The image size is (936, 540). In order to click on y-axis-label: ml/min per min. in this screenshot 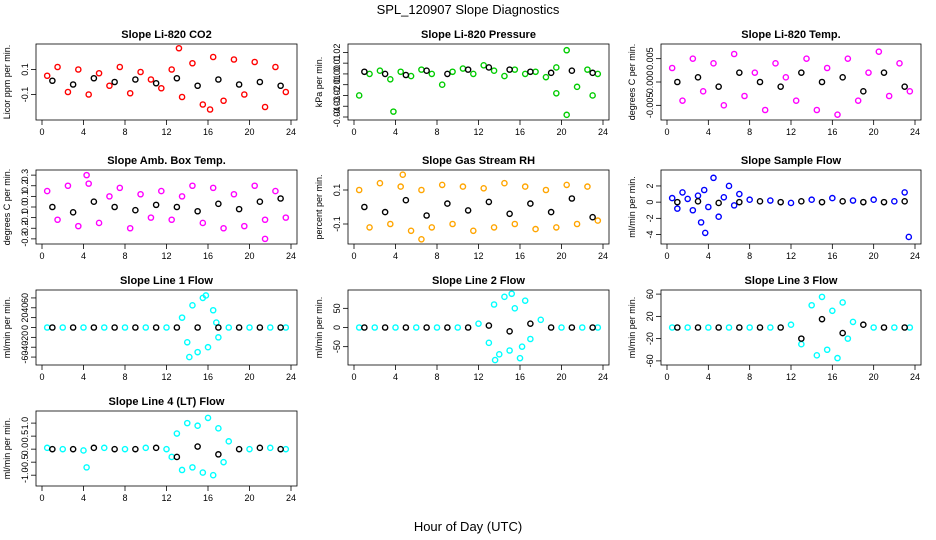, I will do `click(319, 328)`.